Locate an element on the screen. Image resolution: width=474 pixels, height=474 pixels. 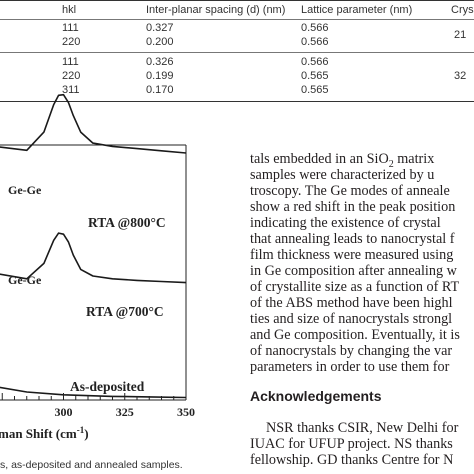
body-line: film thickness were measured using is located at coordinates (352, 255).